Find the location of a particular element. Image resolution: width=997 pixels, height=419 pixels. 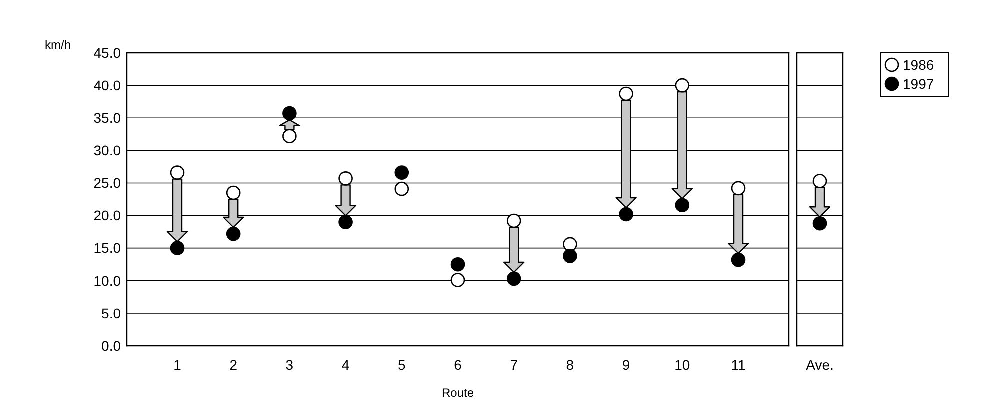

legend-label: 1986 is located at coordinates (918, 64).